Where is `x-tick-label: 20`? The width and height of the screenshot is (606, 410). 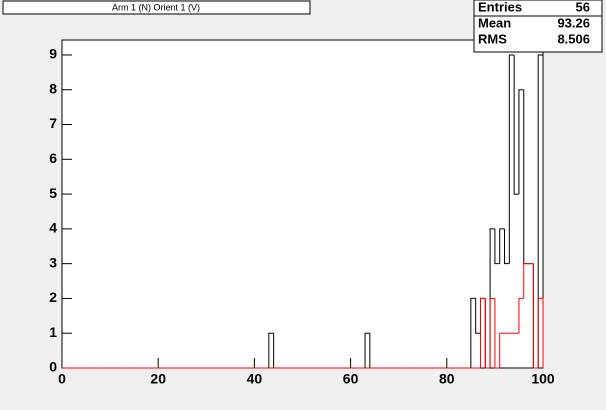
x-tick-label: 20 is located at coordinates (158, 379).